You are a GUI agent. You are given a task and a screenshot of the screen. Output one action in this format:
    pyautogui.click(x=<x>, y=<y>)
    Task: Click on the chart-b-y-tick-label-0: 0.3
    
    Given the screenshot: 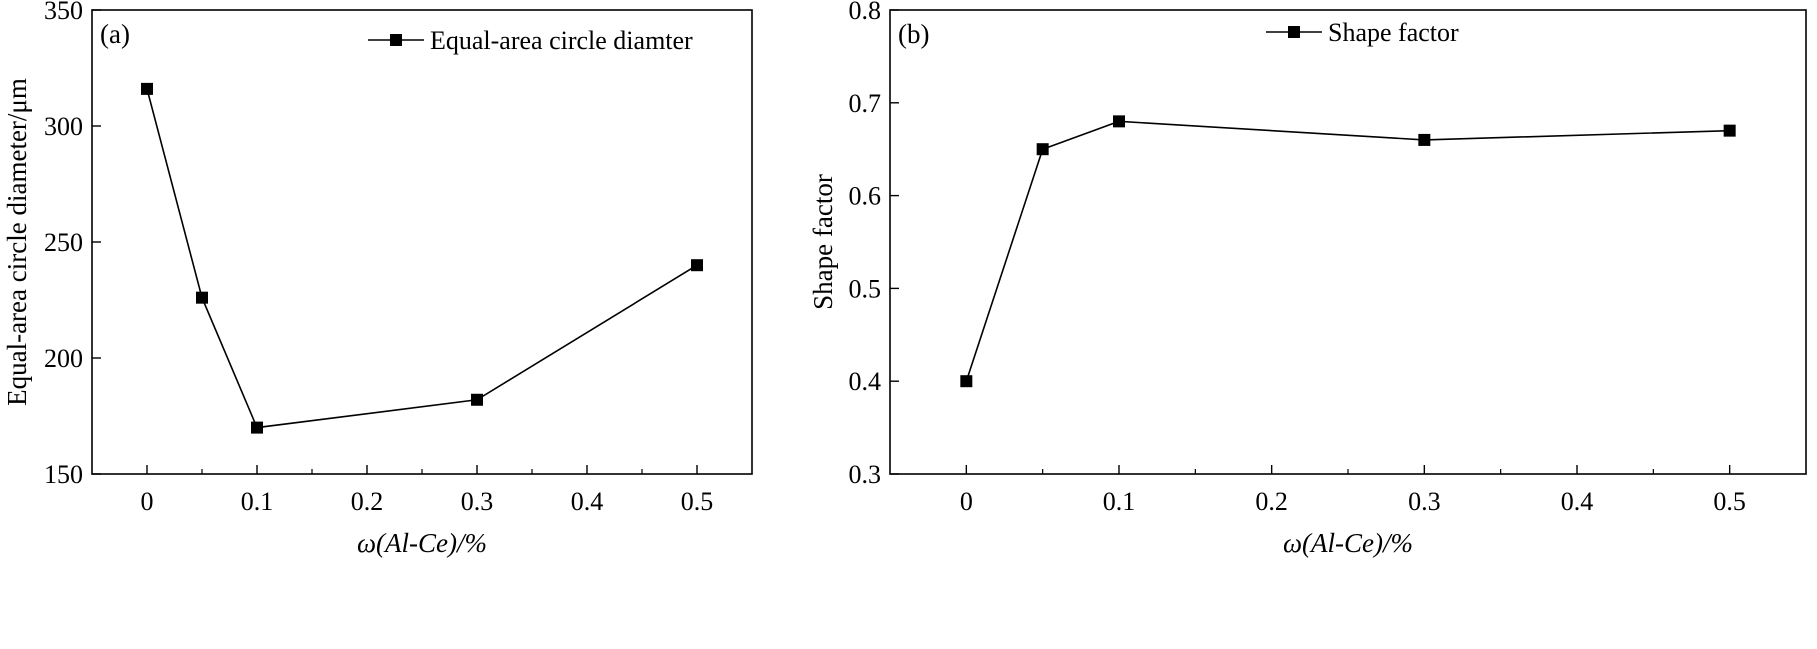 What is the action you would take?
    pyautogui.click(x=865, y=474)
    